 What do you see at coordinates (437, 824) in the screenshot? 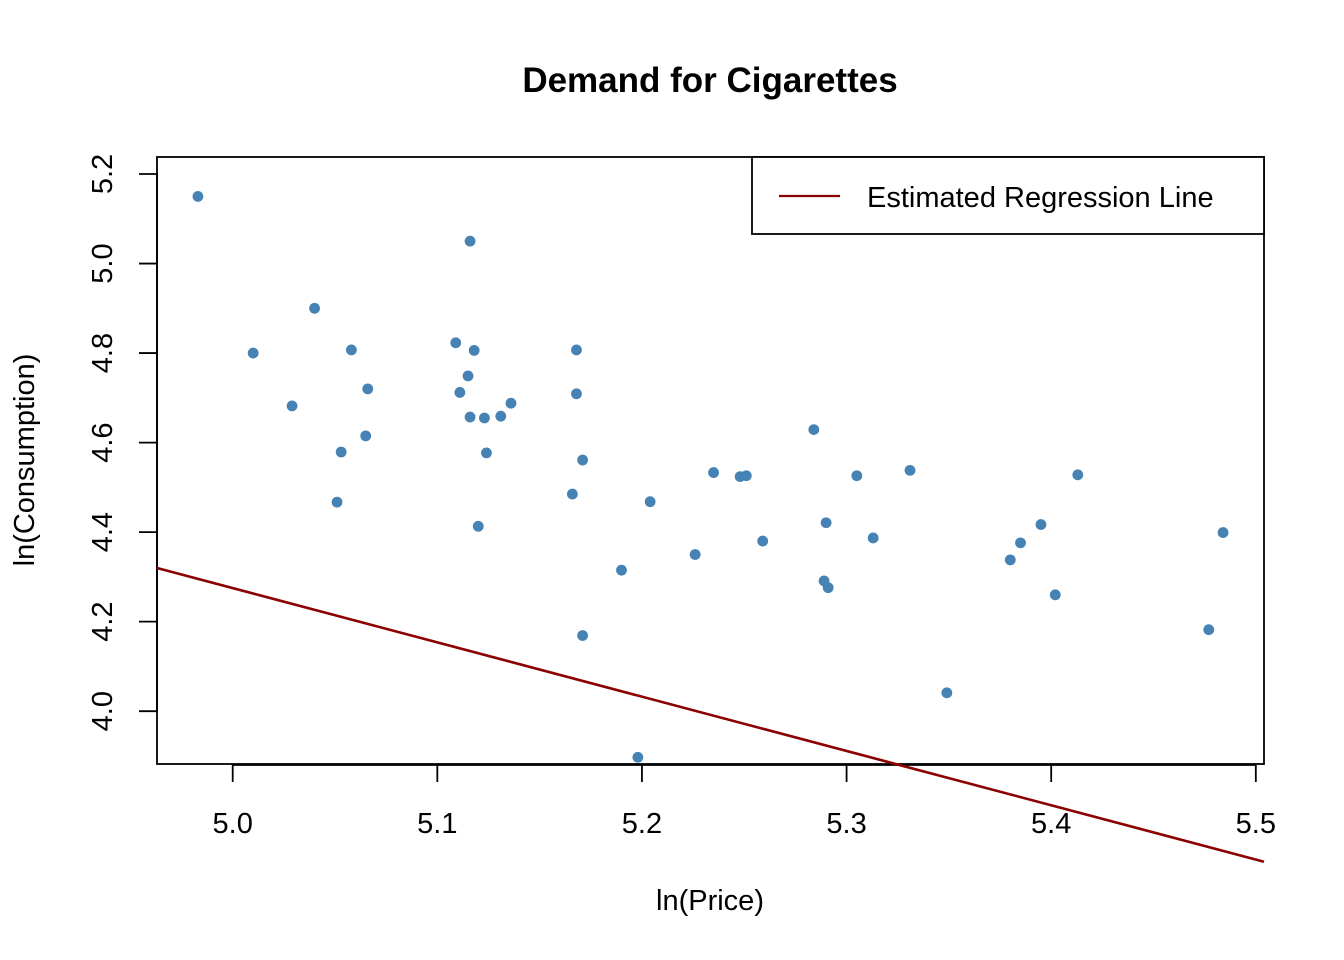
I see `x-tick-label: 5.1` at bounding box center [437, 824].